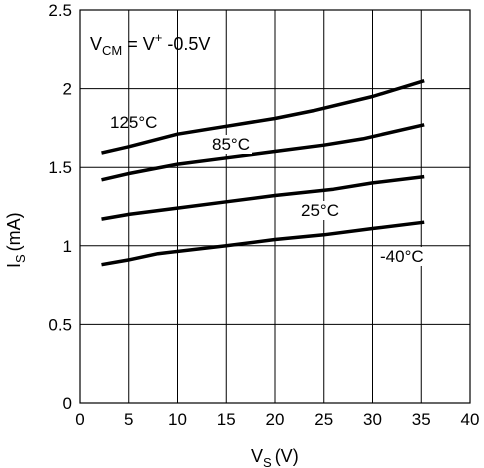  I want to click on curve-label-group: 25°C, so click(320, 210).